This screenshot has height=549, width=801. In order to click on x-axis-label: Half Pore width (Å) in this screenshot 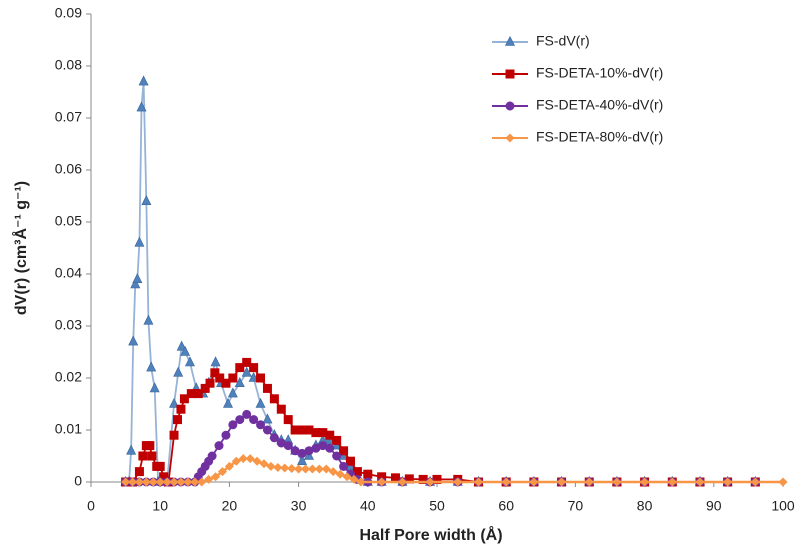, I will do `click(430, 534)`.